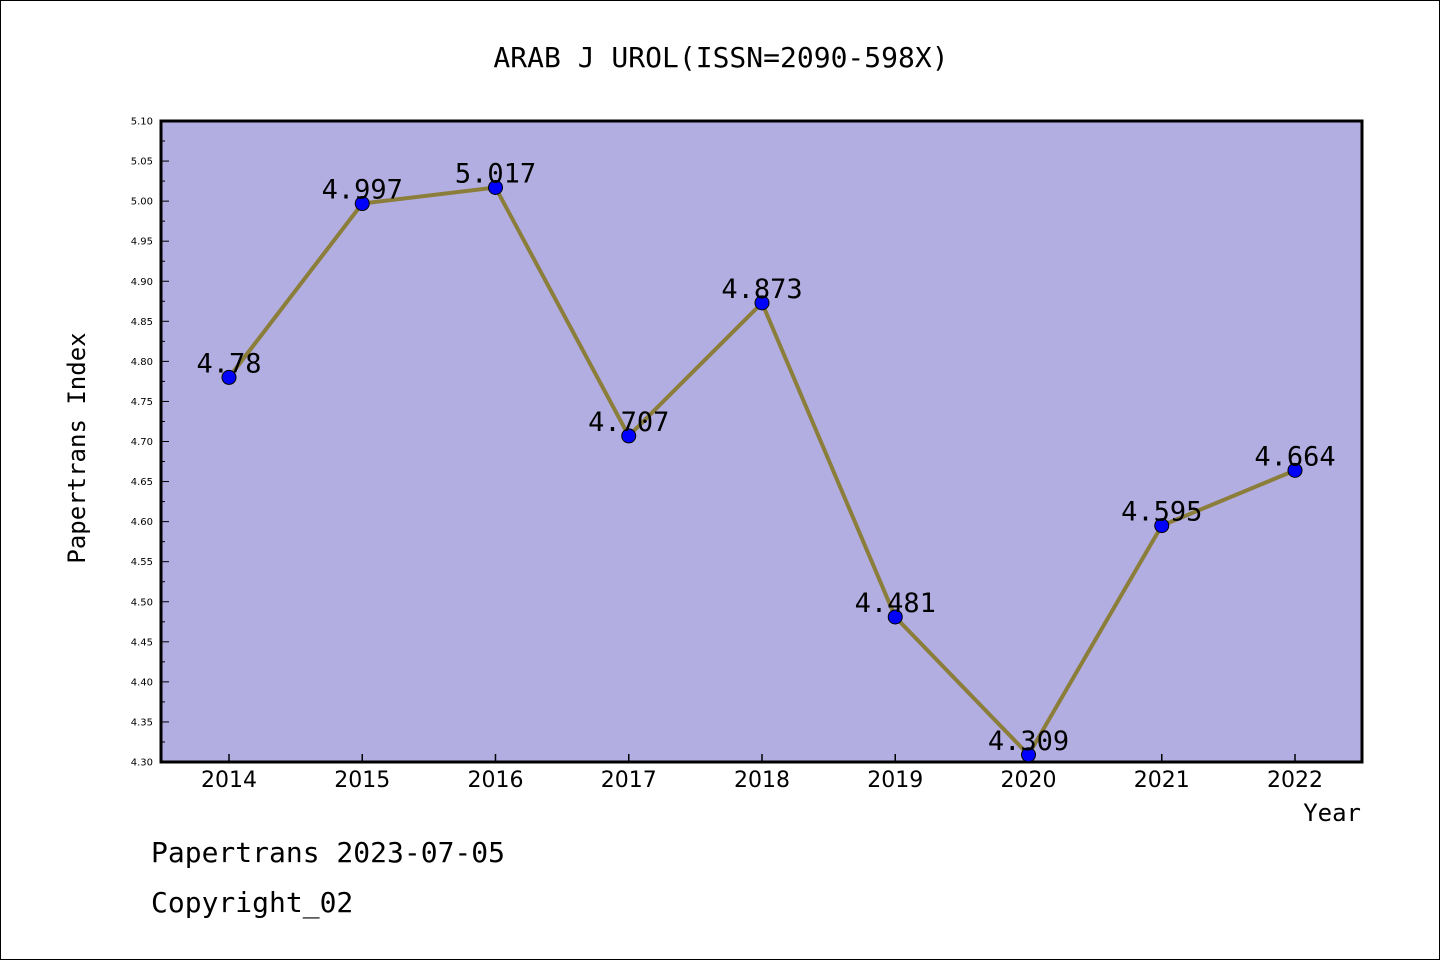 This screenshot has width=1440, height=960. Describe the element at coordinates (1332, 813) in the screenshot. I see `x-axis-label: Year` at that location.